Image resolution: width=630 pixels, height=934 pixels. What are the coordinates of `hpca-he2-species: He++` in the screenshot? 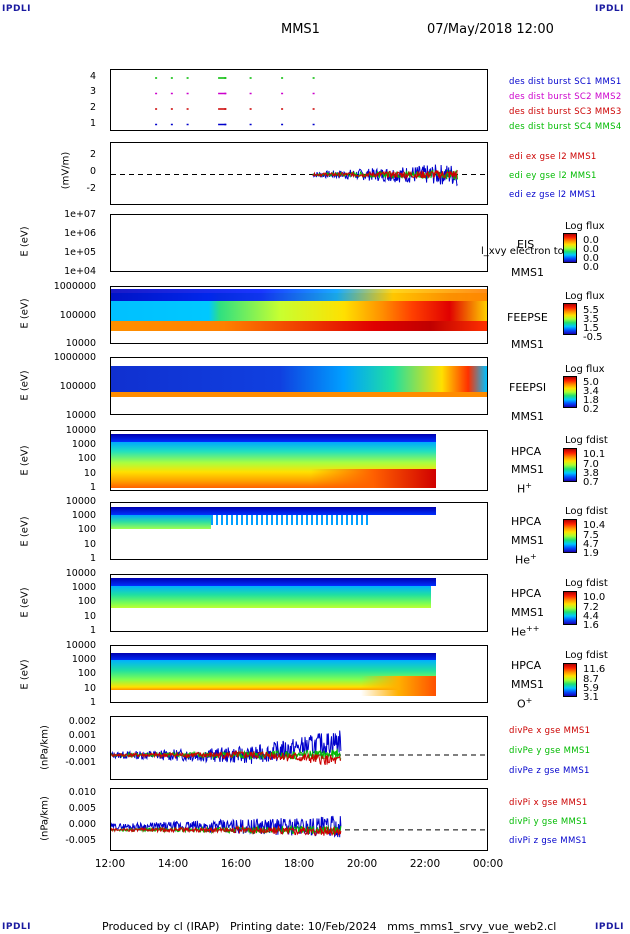 It's located at (525, 631).